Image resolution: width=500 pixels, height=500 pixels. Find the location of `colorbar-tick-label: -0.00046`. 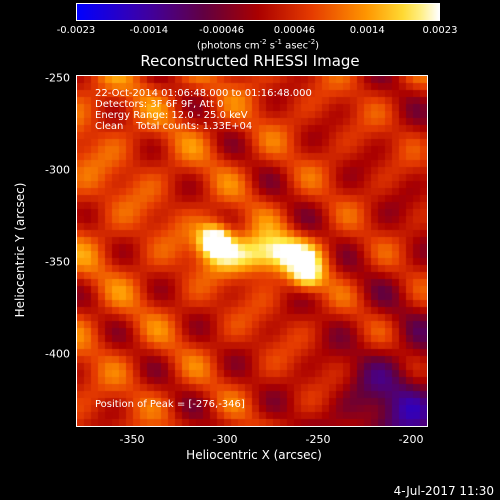

colorbar-tick-label: -0.00046 is located at coordinates (222, 30).